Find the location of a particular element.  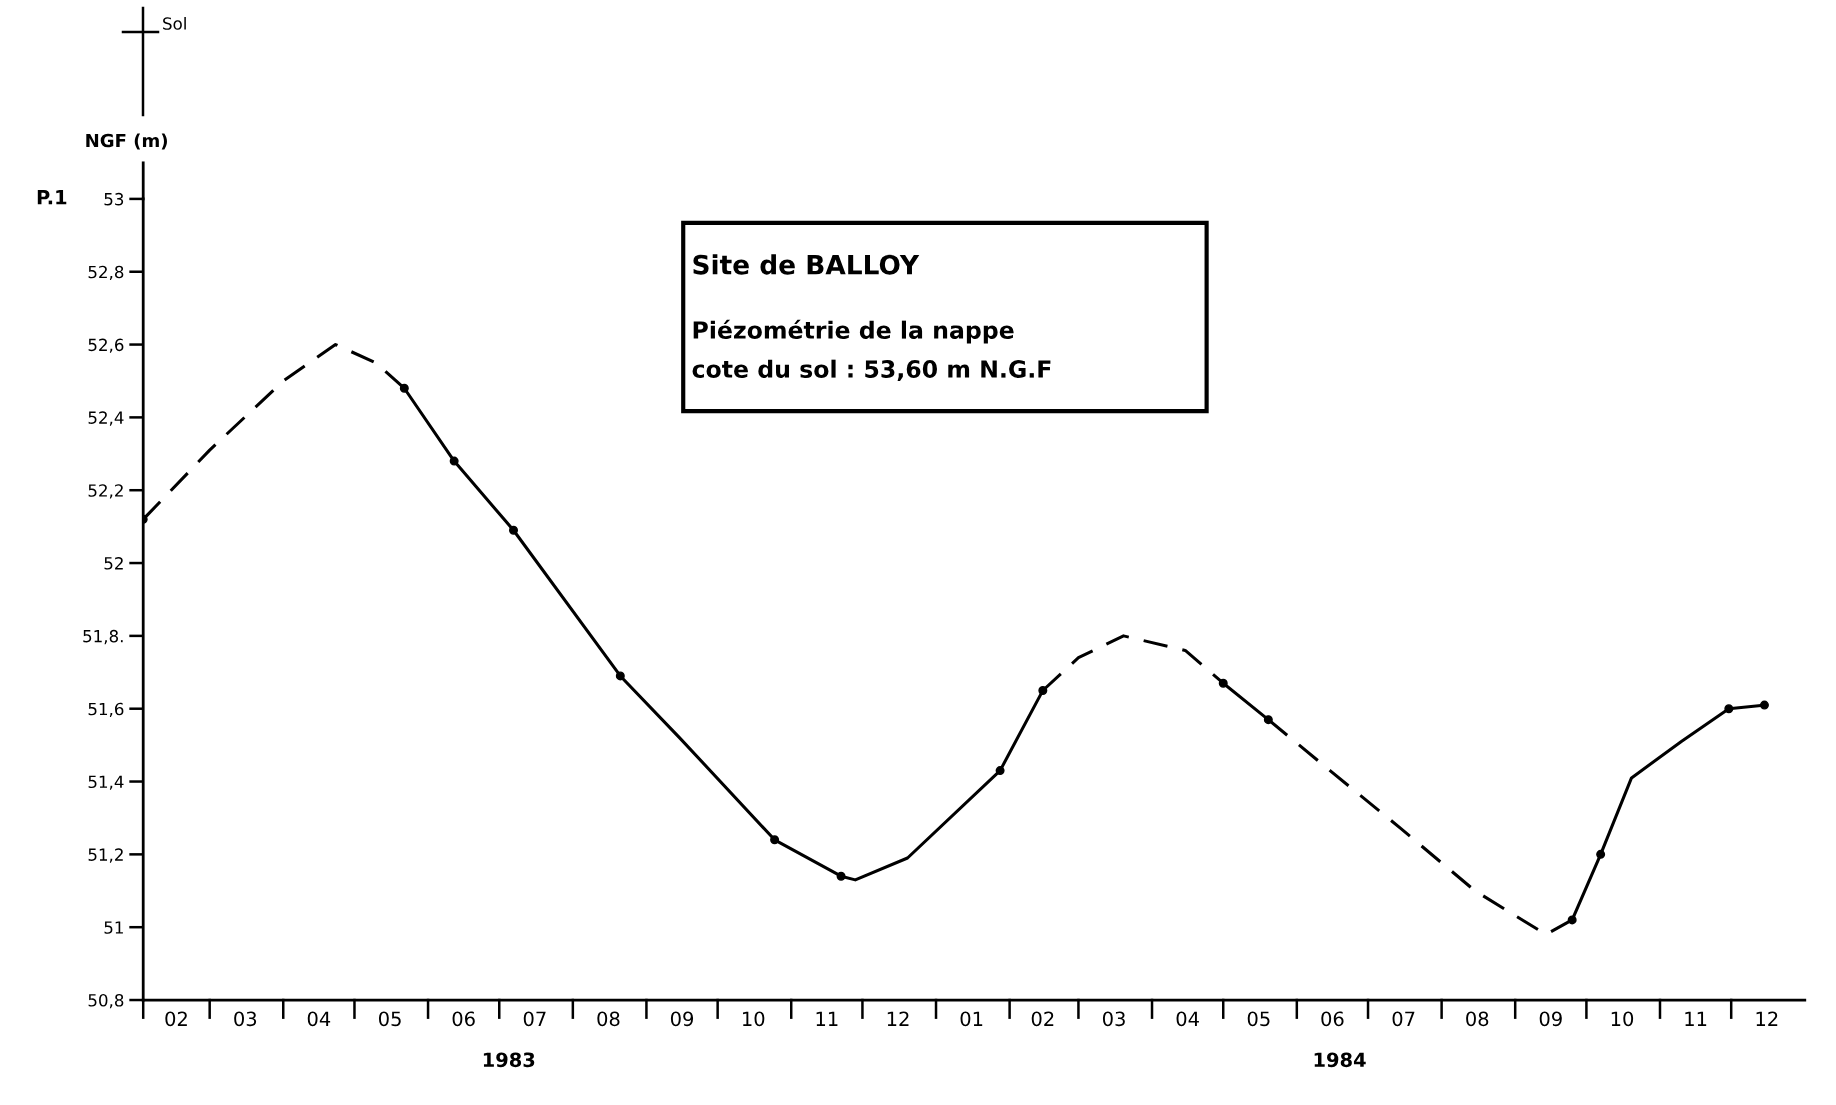

text: P.1 is located at coordinates (52, 197).